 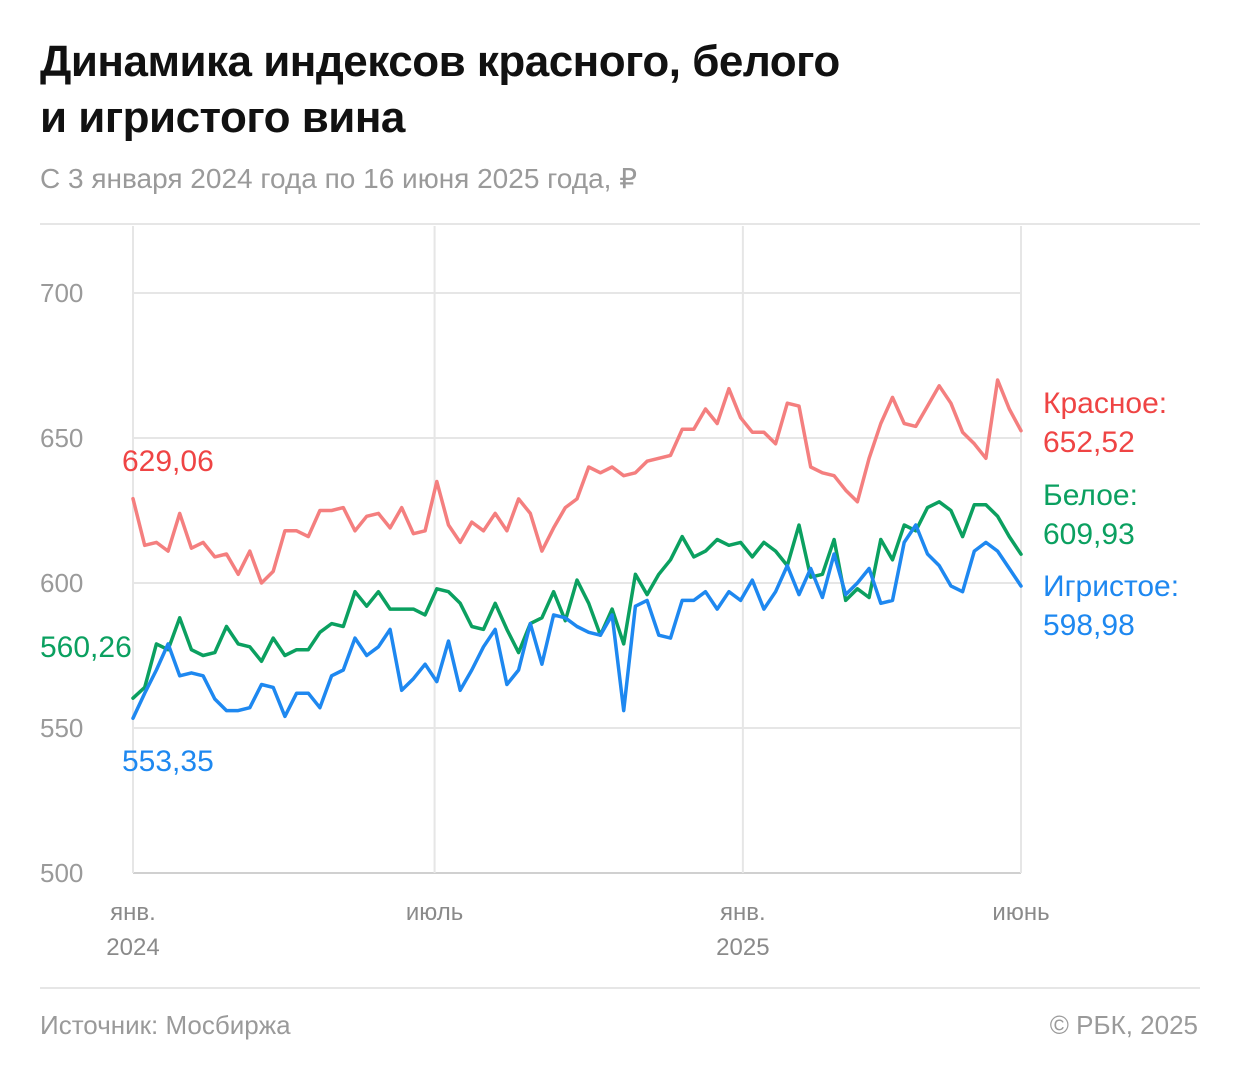 What do you see at coordinates (168, 761) in the screenshot?
I see `start-value-label-sparkling: 553,35` at bounding box center [168, 761].